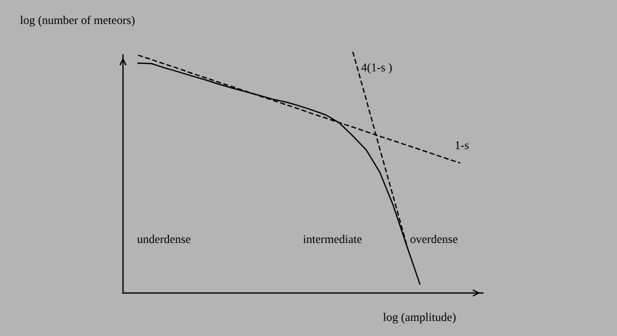 This screenshot has height=336, width=617. Describe the element at coordinates (419, 318) in the screenshot. I see `x-axis-title: log (amplitude)` at that location.